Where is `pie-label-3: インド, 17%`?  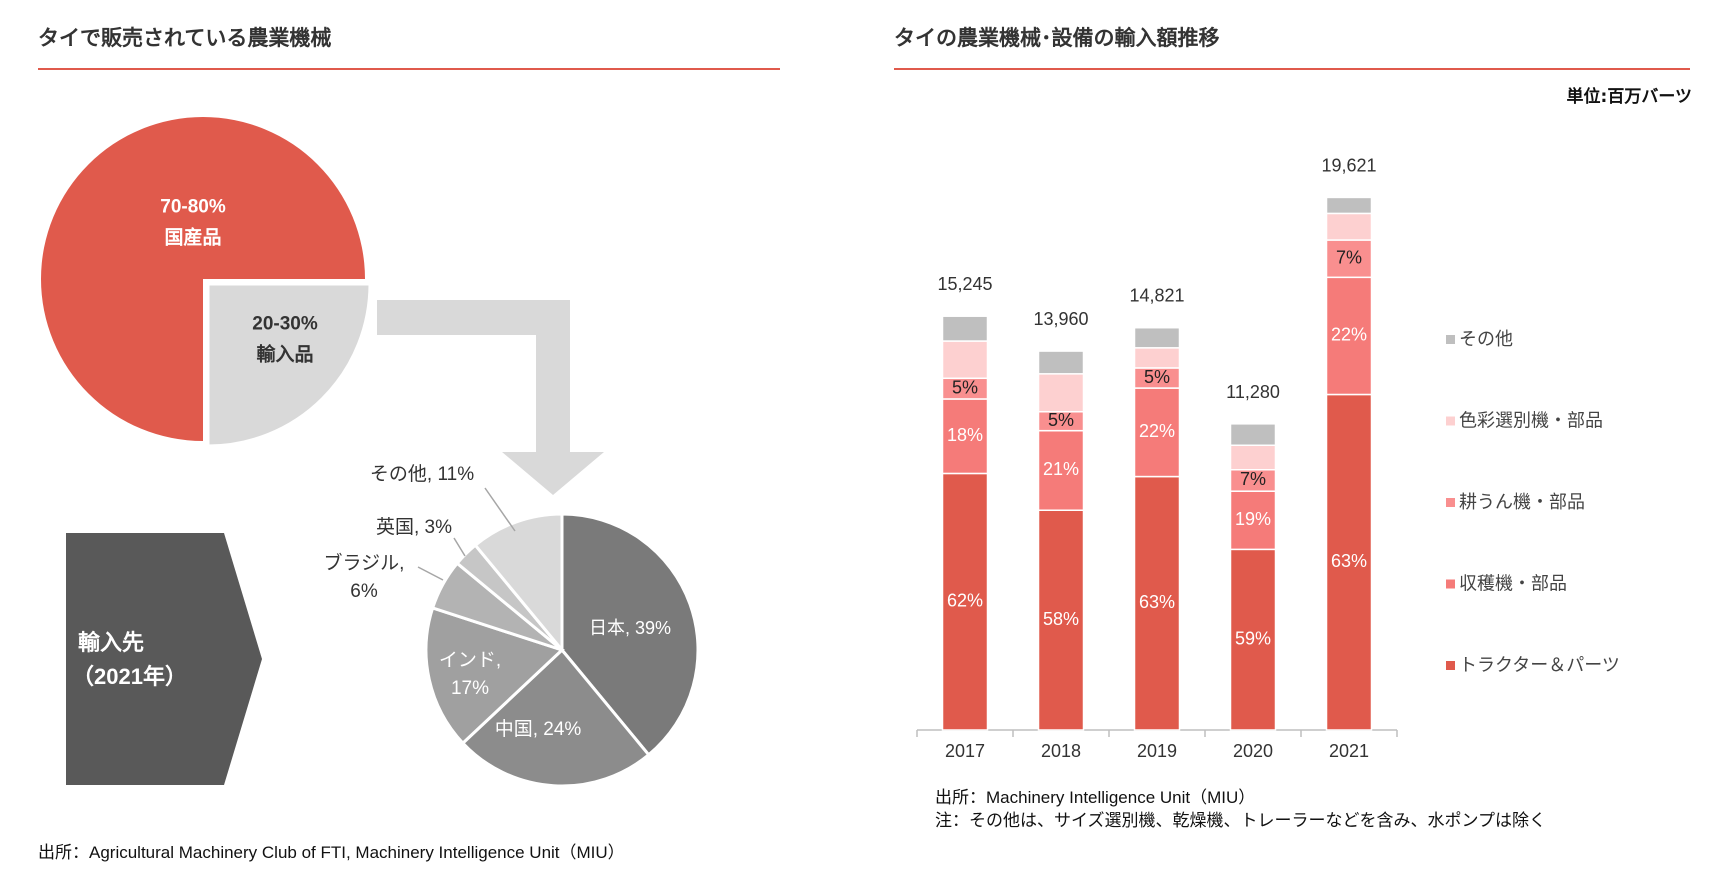
pie-label-3: インド, 17% is located at coordinates (470, 674).